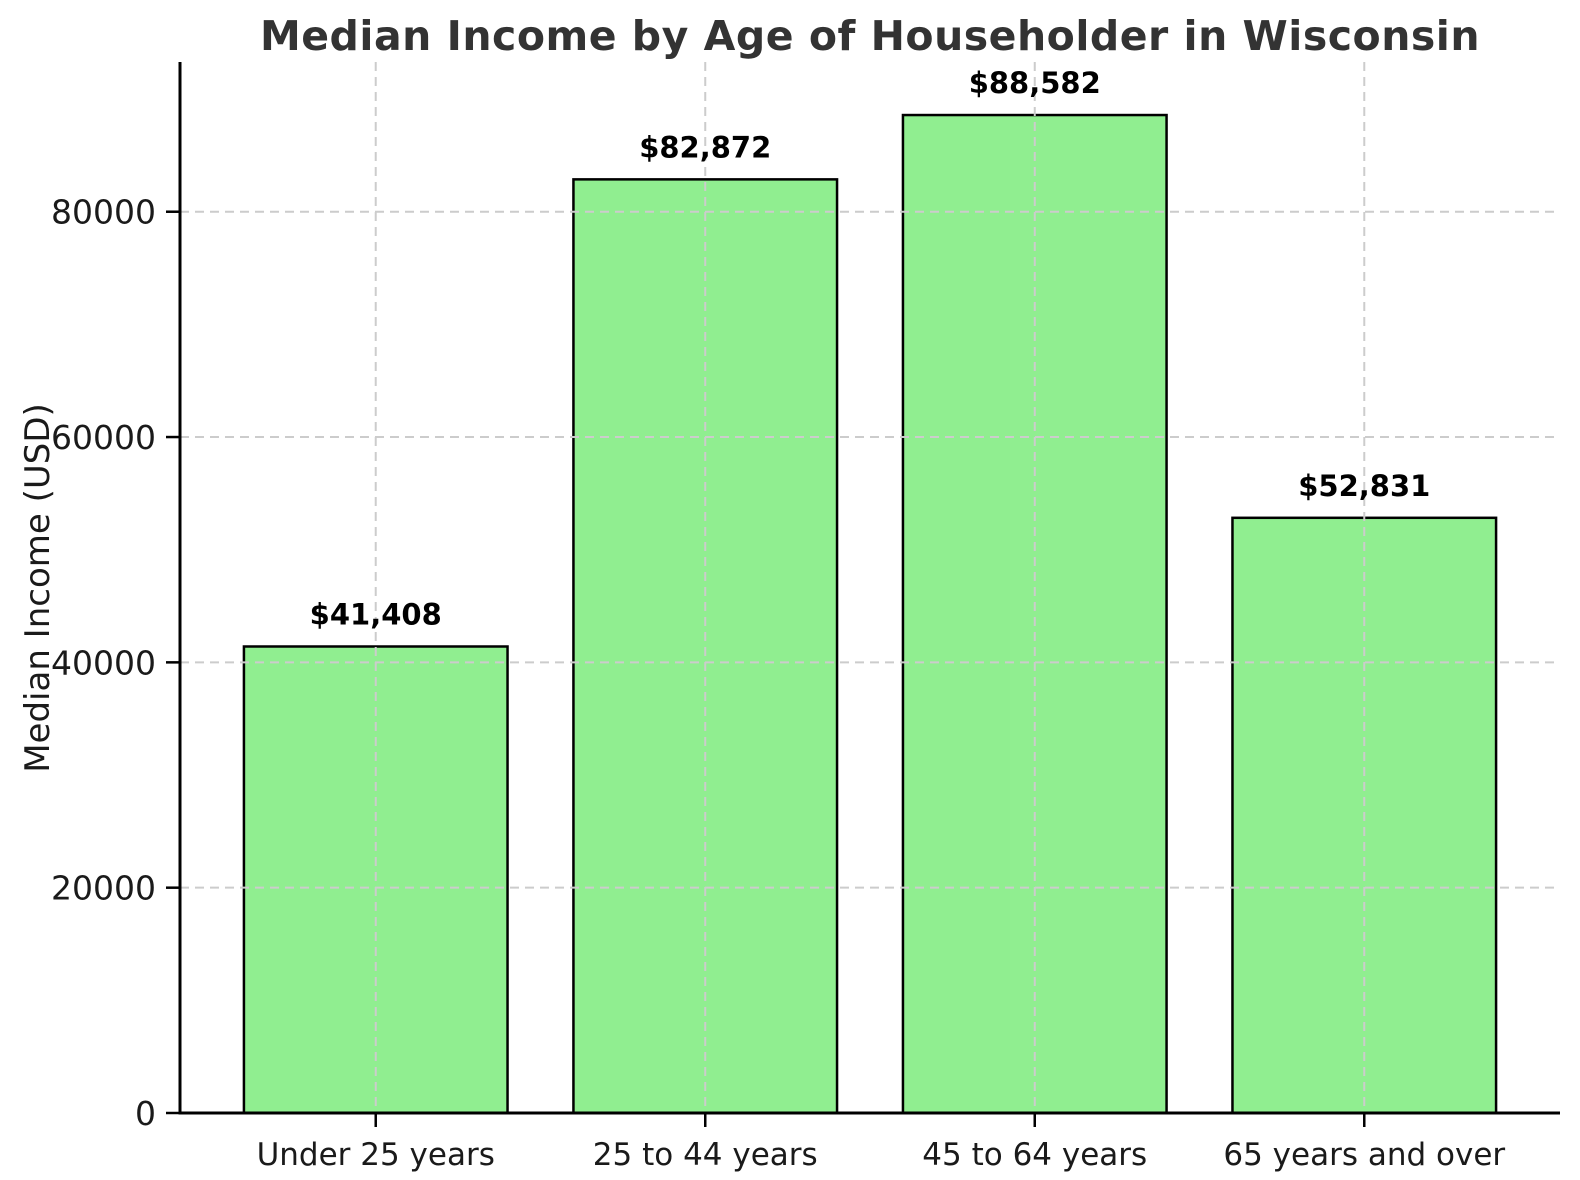 This screenshot has height=1180, width=1580. I want to click on x-tick-label-0: Under 25 years, so click(376, 1155).